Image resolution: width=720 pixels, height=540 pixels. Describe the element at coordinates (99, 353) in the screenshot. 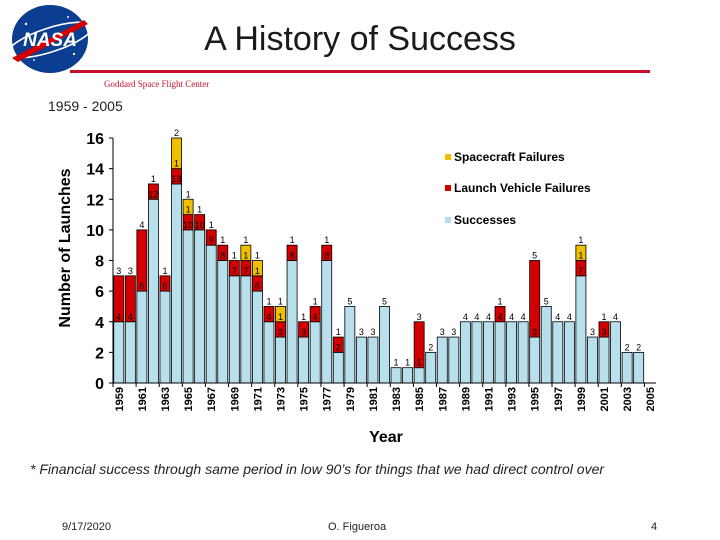

I see `y-tick-label: 2` at that location.